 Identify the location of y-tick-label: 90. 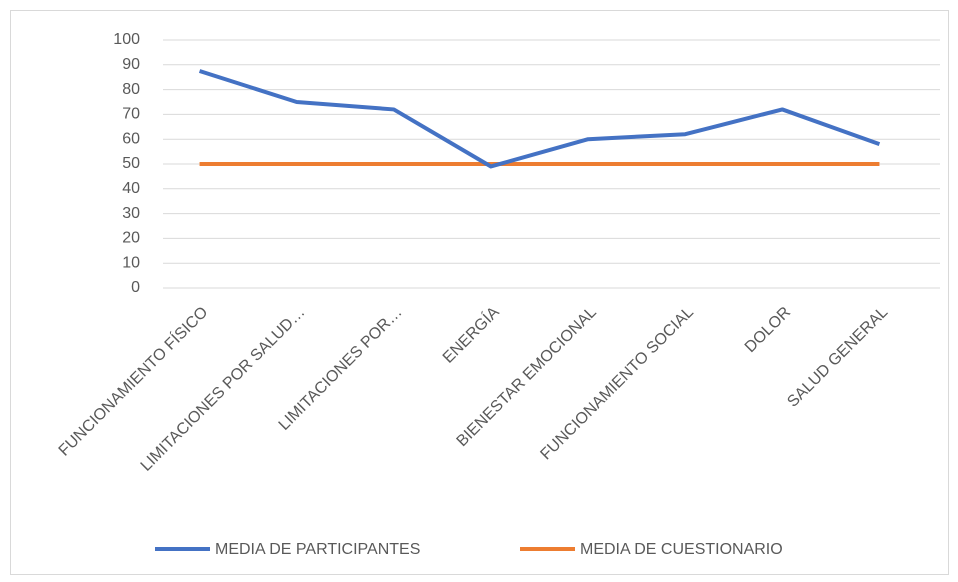
(131, 64).